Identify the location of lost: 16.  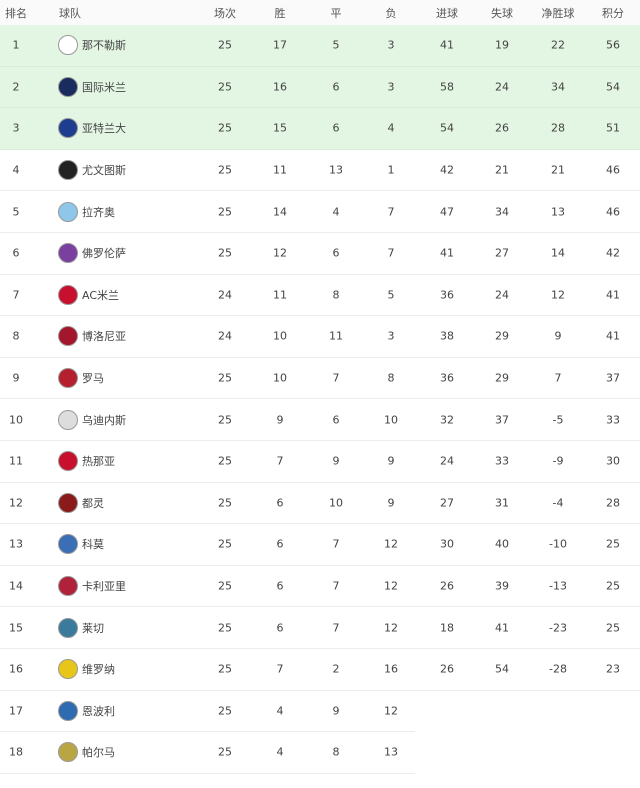
(391, 669).